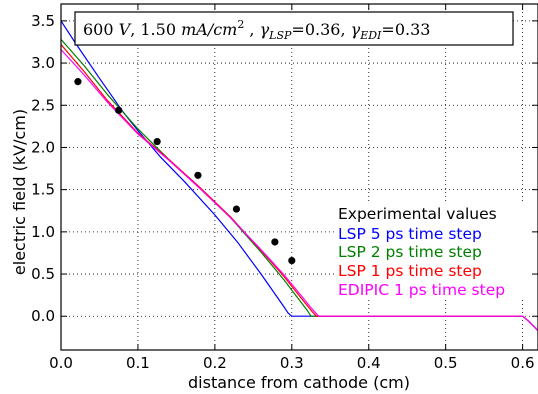 The height and width of the screenshot is (394, 538). What do you see at coordinates (125, 29) in the screenshot?
I see `title-voltage-unit: V` at bounding box center [125, 29].